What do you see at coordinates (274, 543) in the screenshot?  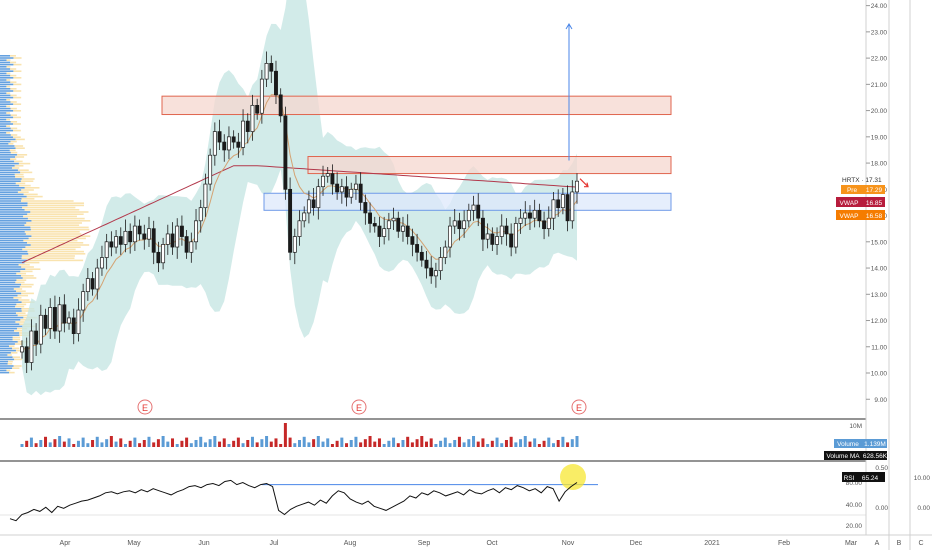 I see `time-axis-label: Jul` at bounding box center [274, 543].